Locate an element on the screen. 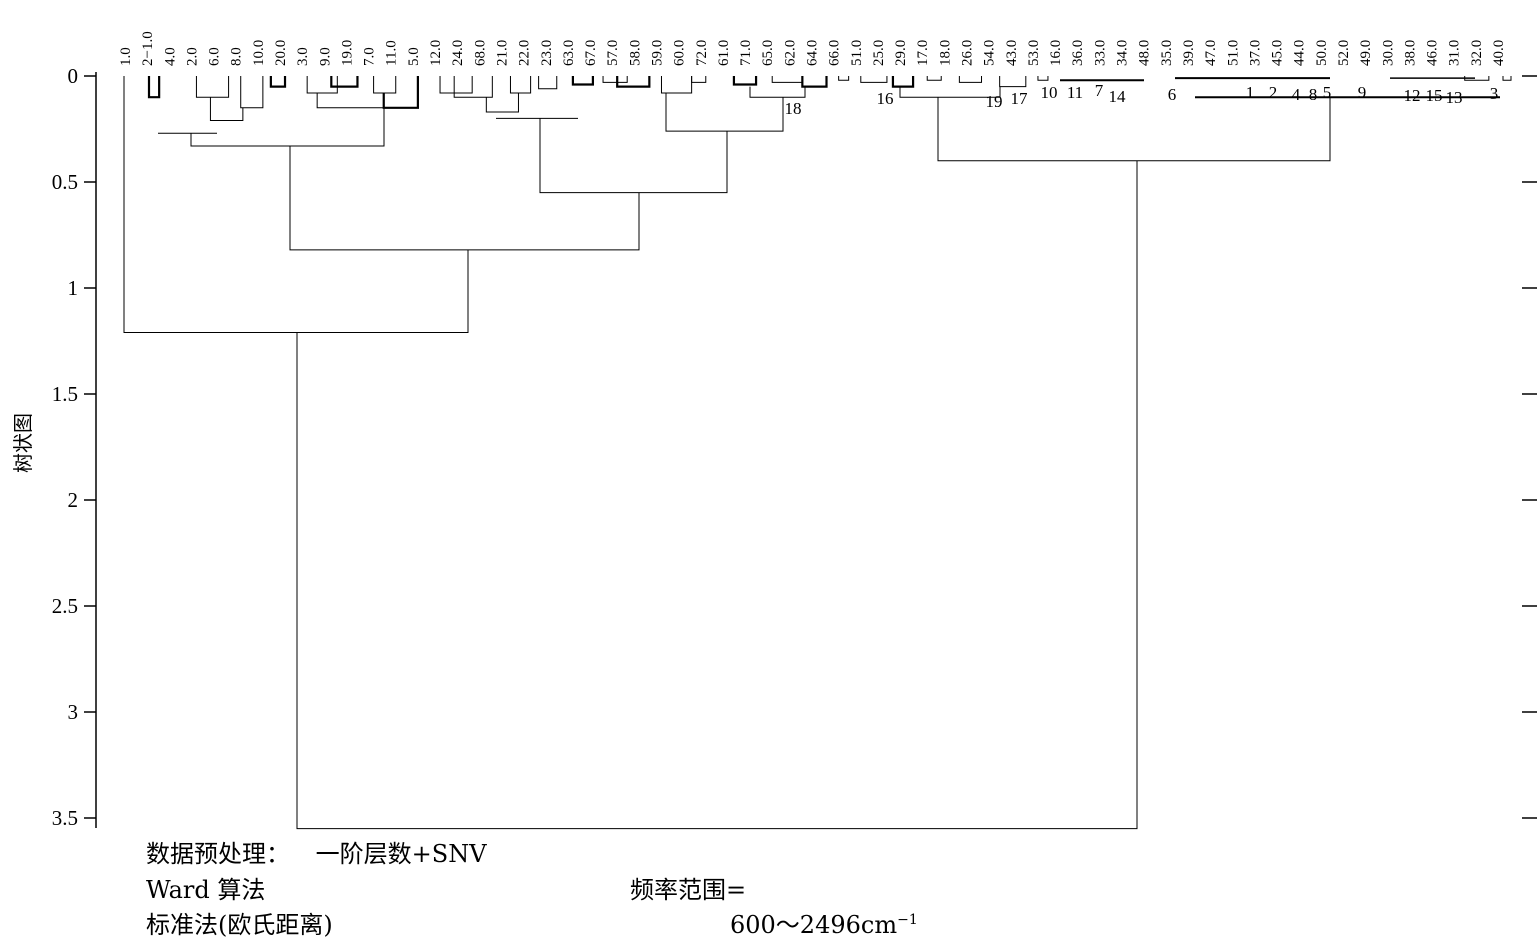  cluster-label: 12 is located at coordinates (1412, 95).